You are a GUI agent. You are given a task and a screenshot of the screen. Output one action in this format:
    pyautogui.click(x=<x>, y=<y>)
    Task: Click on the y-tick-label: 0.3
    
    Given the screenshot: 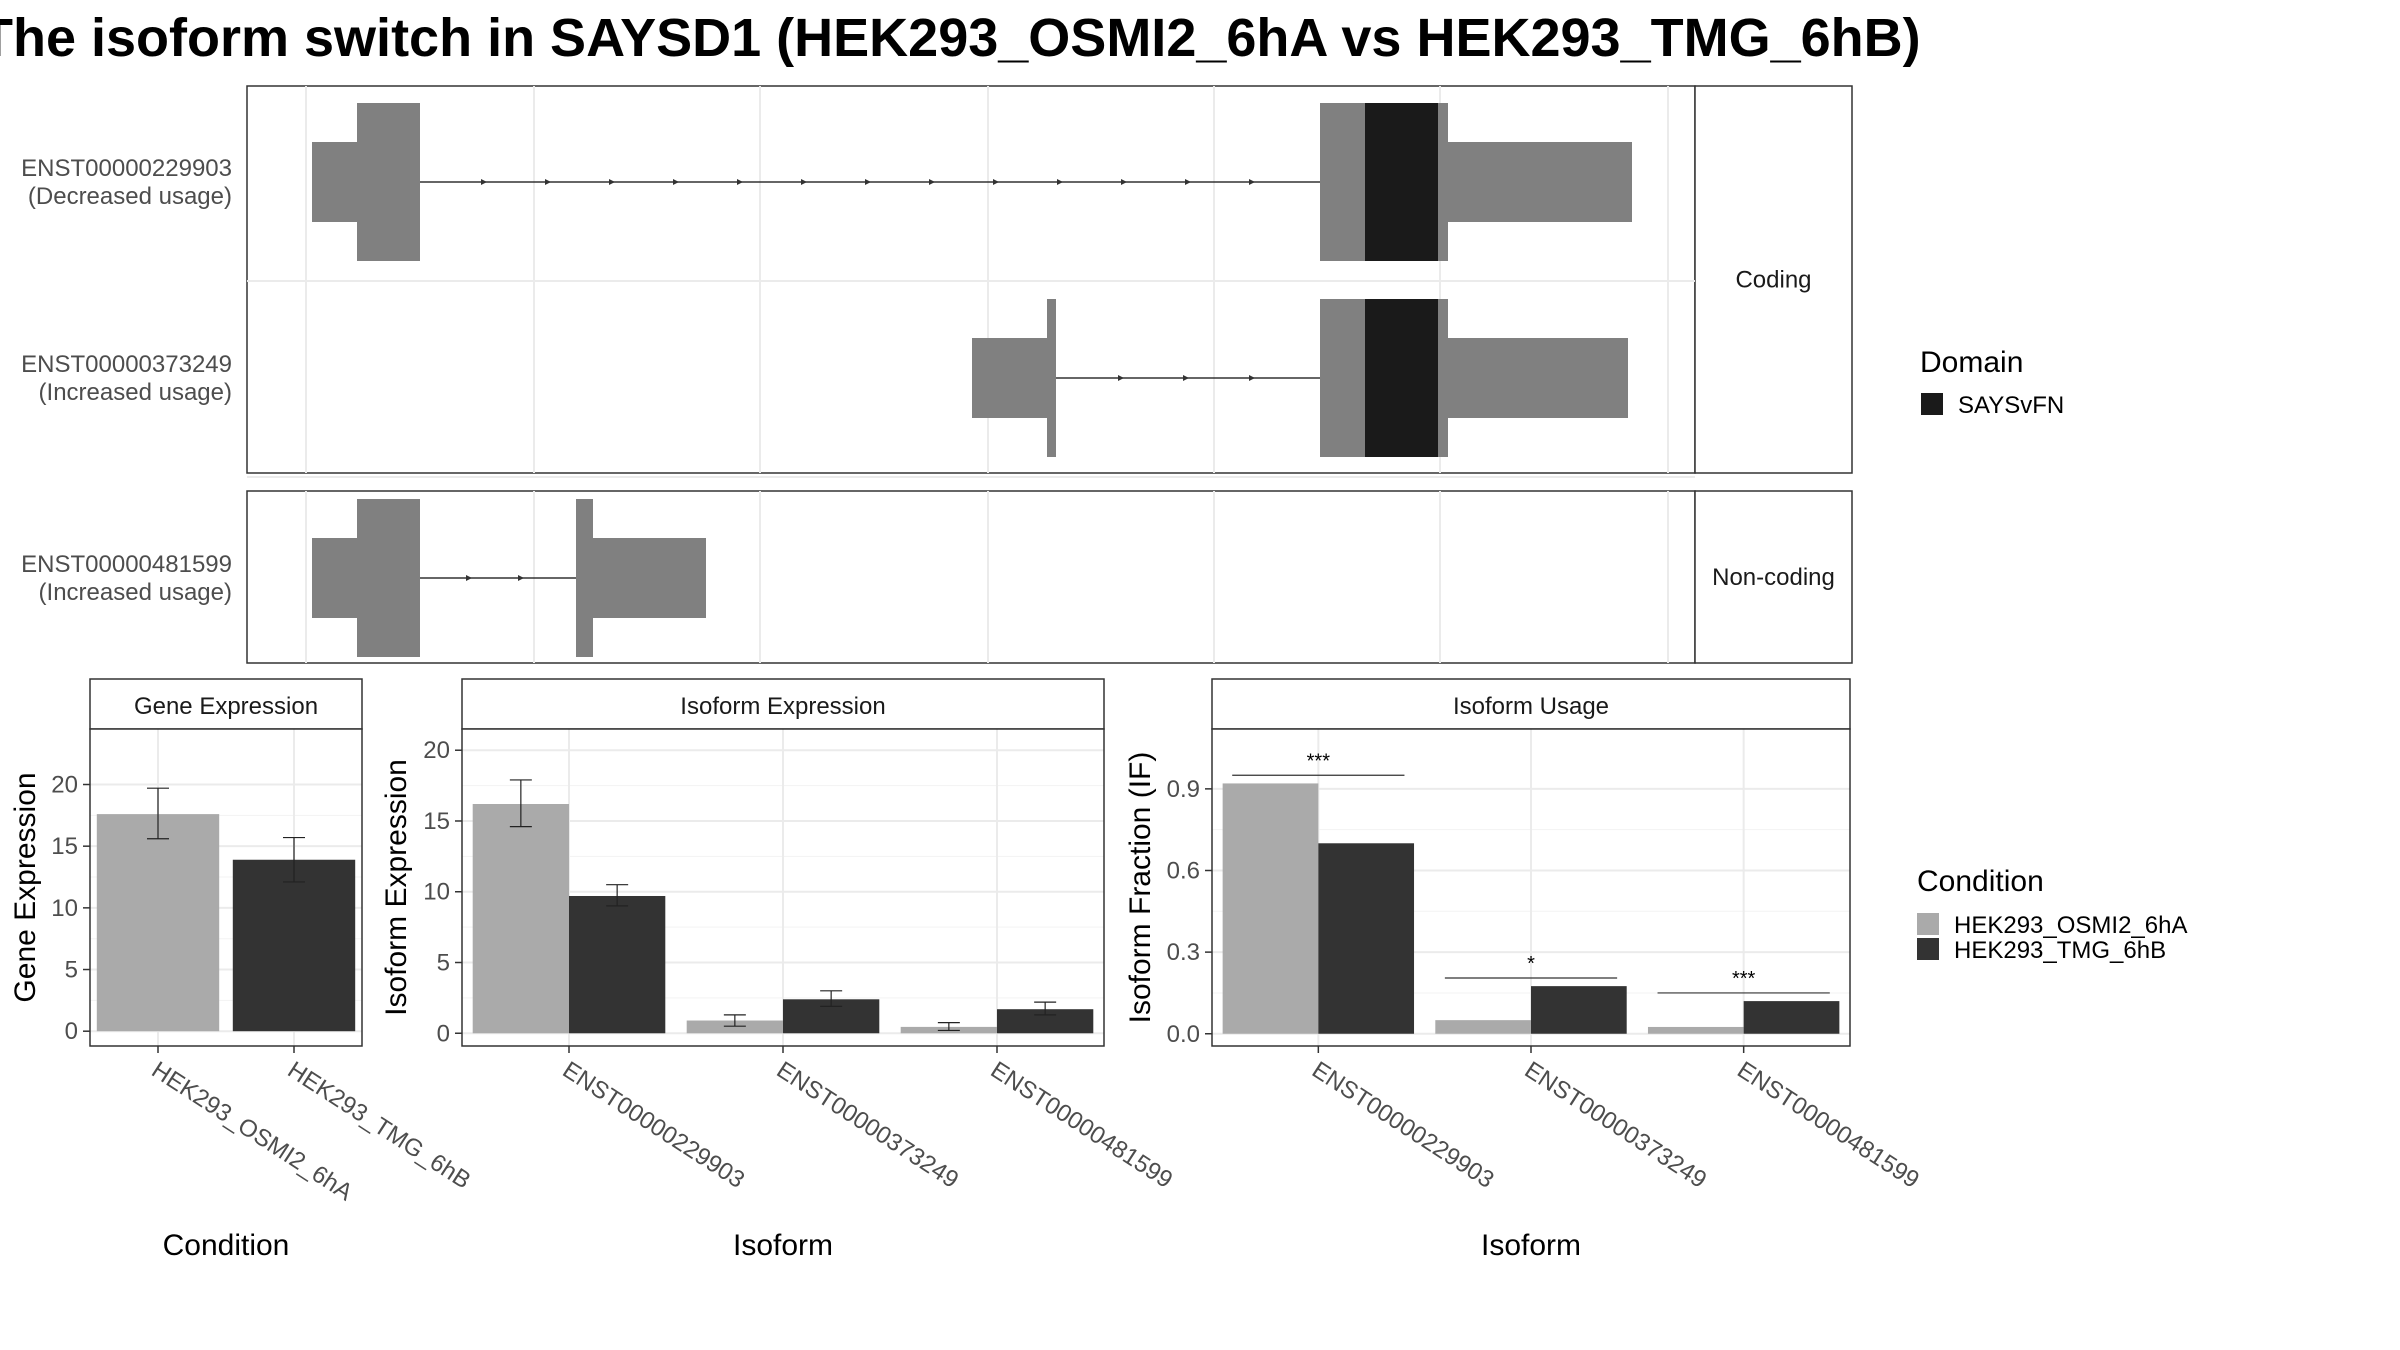 What is the action you would take?
    pyautogui.click(x=1183, y=952)
    